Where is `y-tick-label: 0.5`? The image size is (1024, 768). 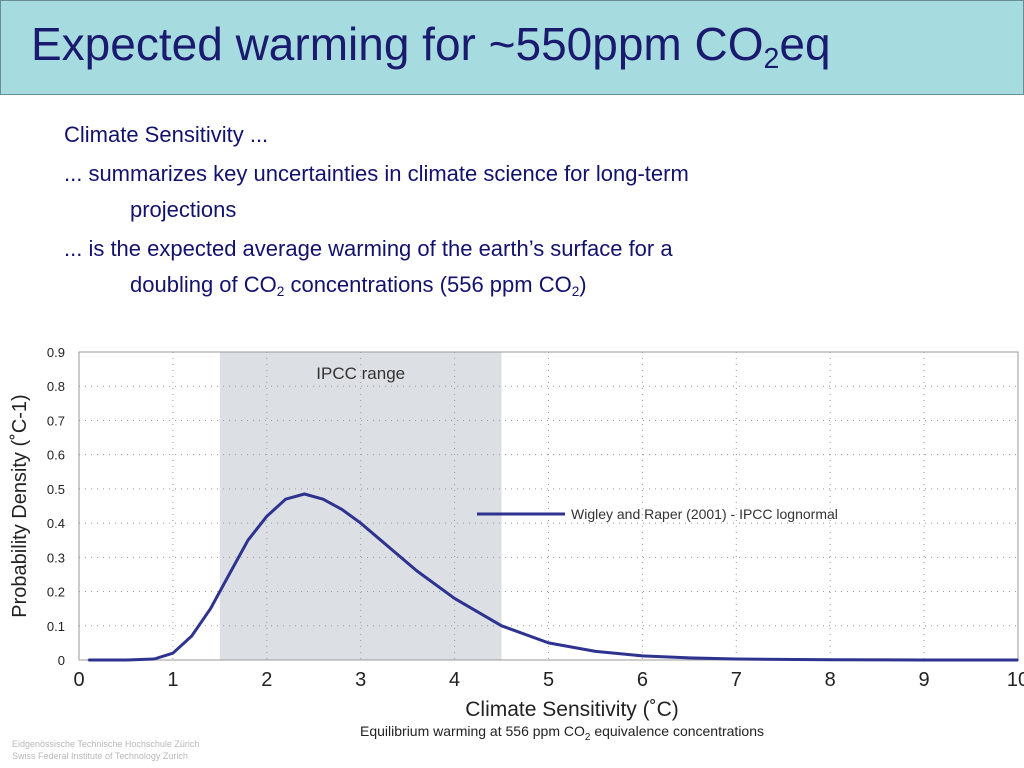 y-tick-label: 0.5 is located at coordinates (56, 489).